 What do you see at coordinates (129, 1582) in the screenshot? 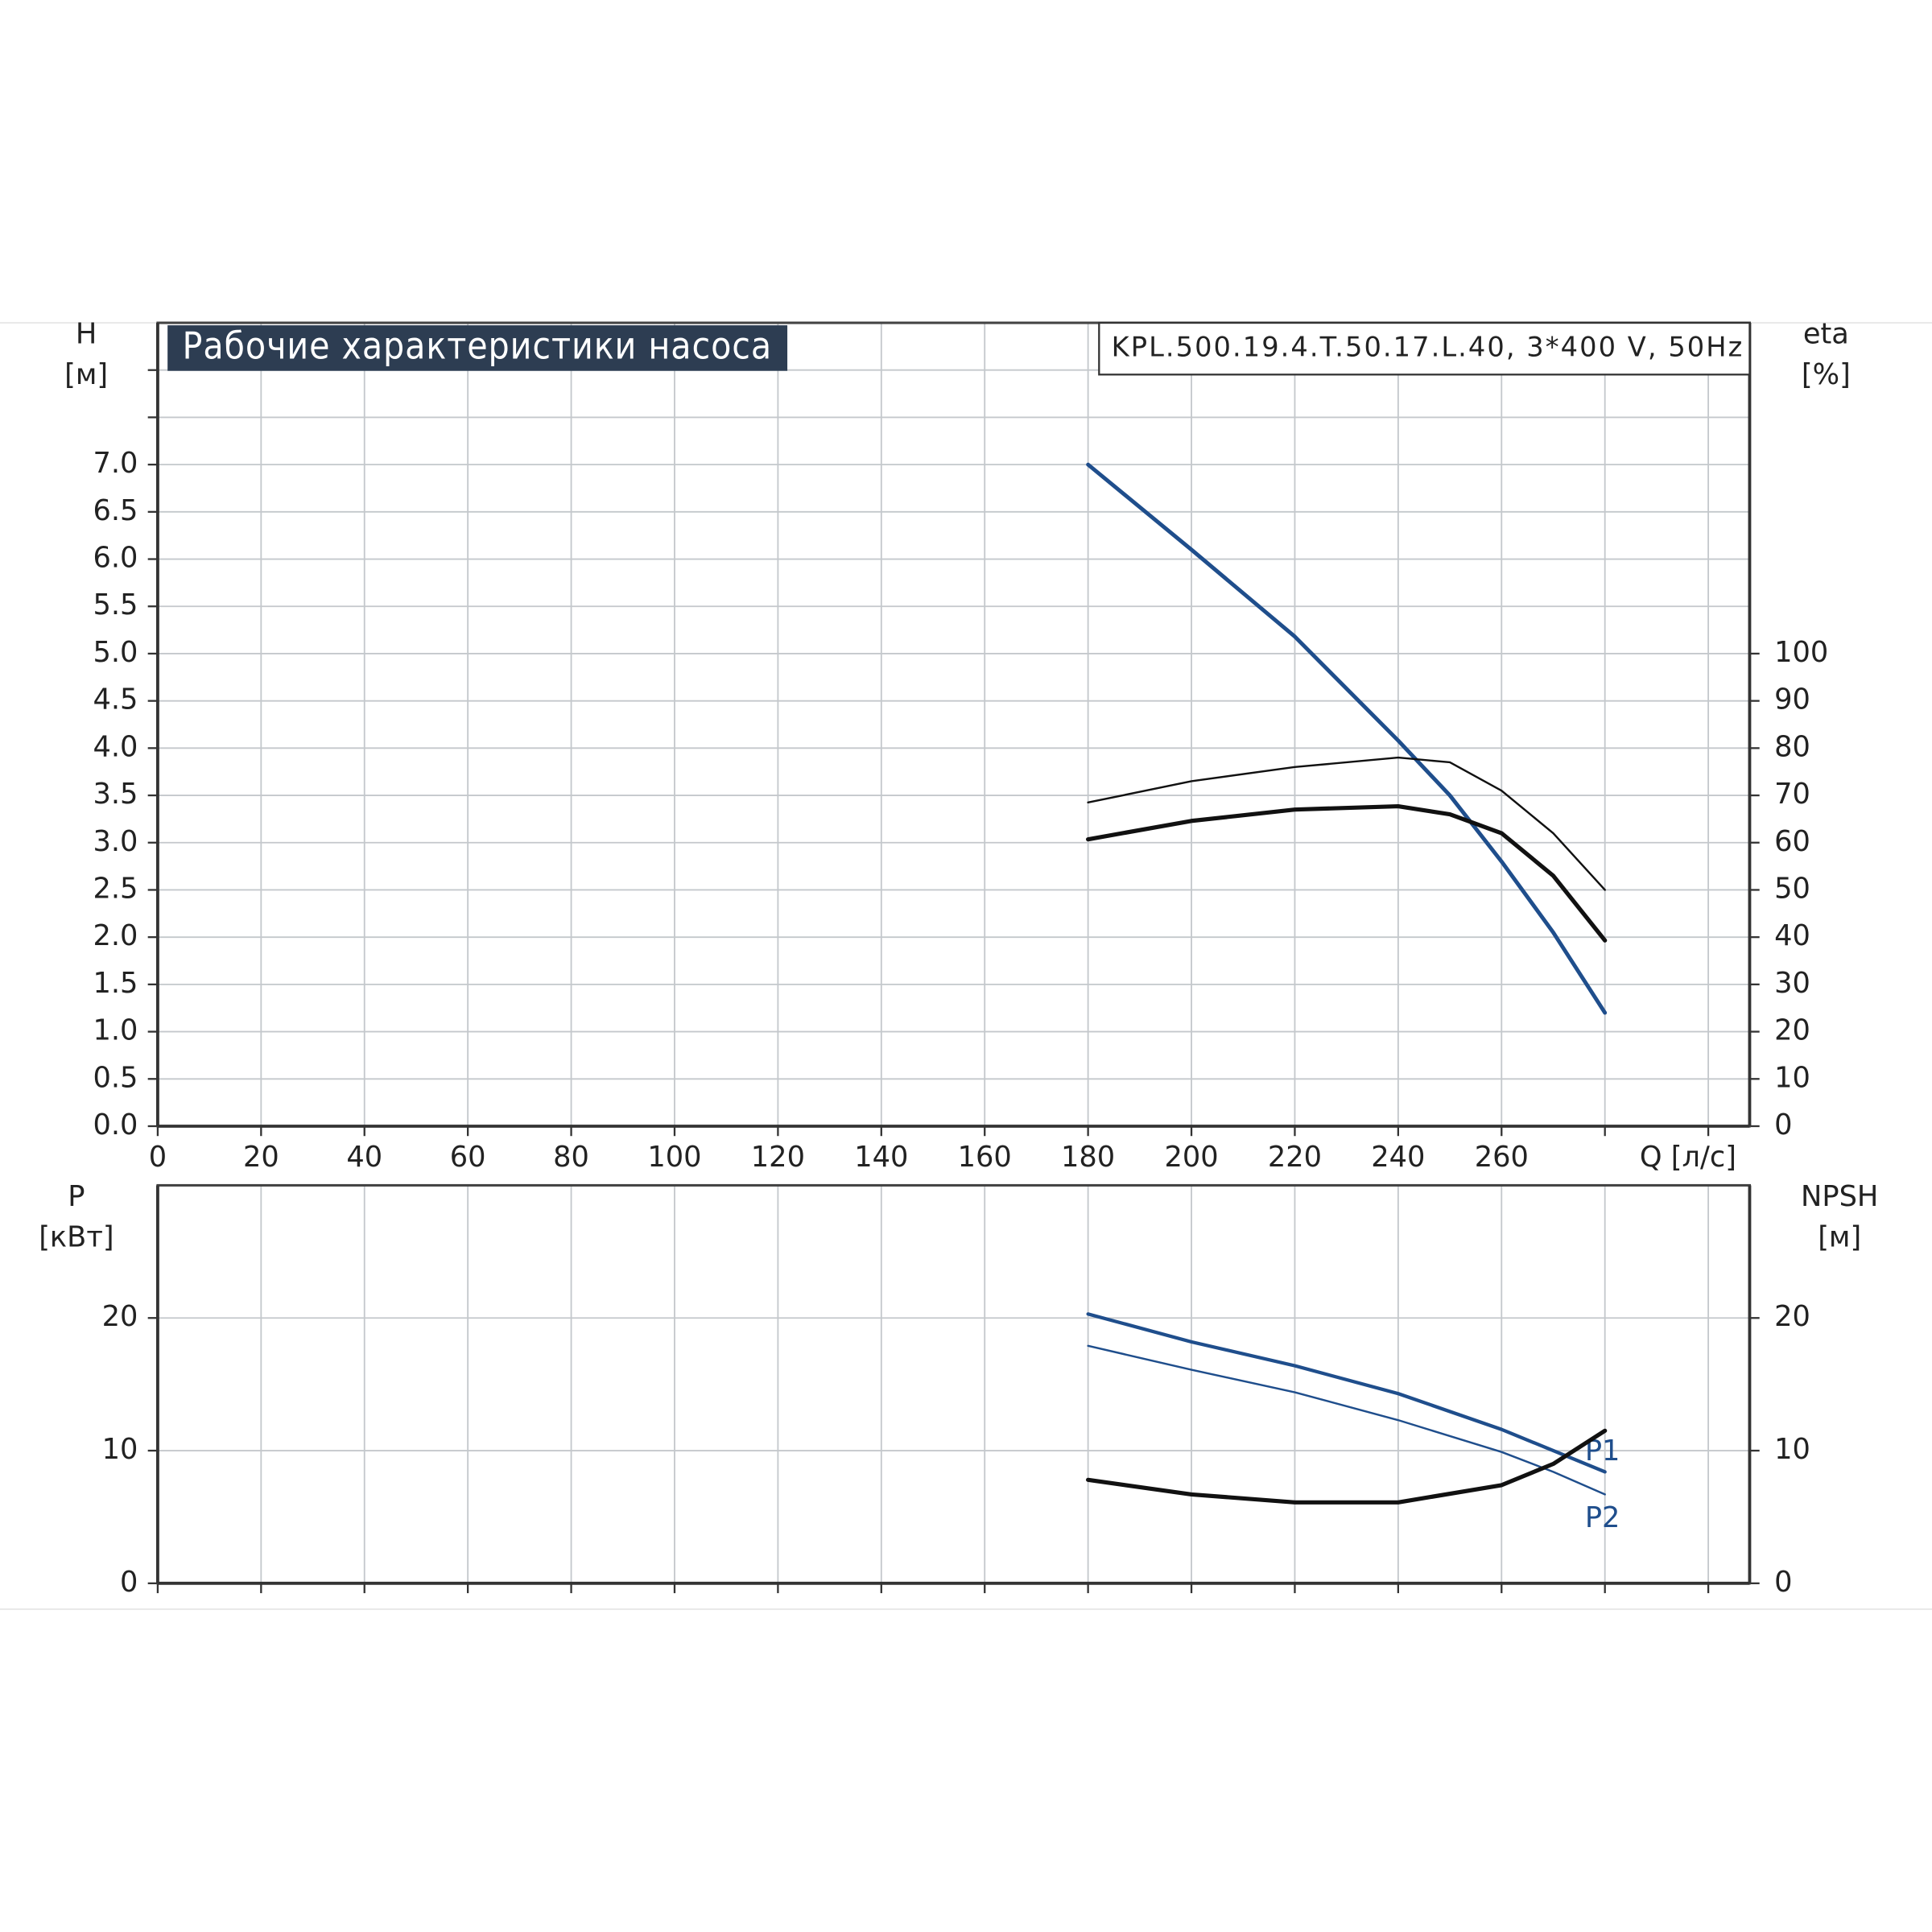
I see `y-tick-label: 0` at bounding box center [129, 1582].